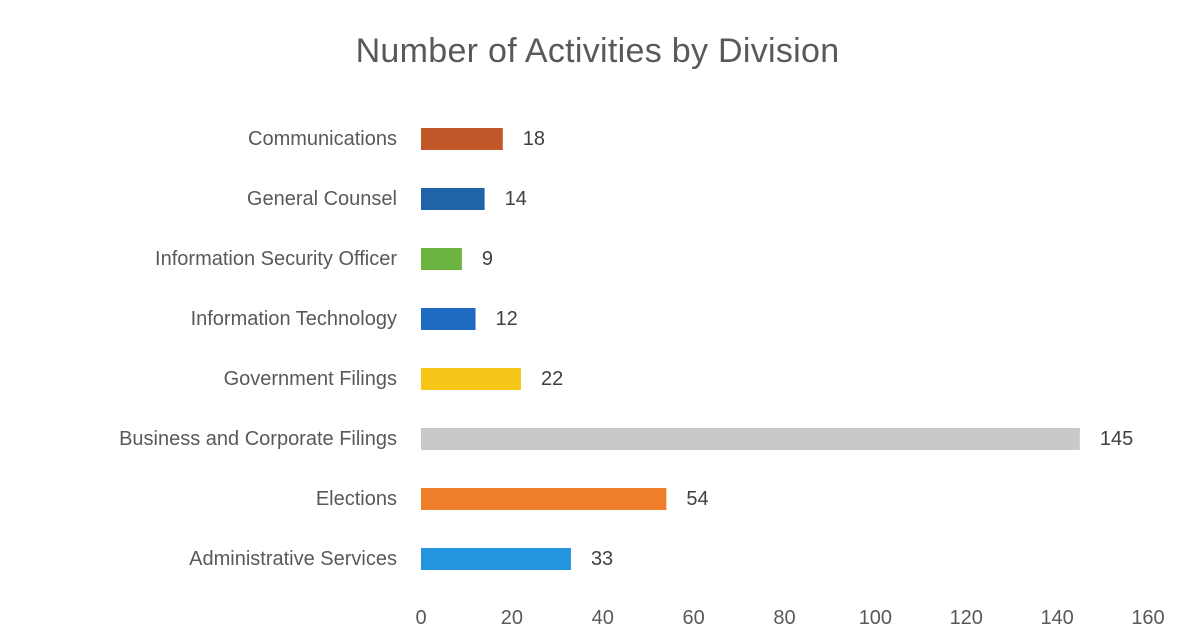  Describe the element at coordinates (356, 499) in the screenshot. I see `category-label: Elections` at that location.